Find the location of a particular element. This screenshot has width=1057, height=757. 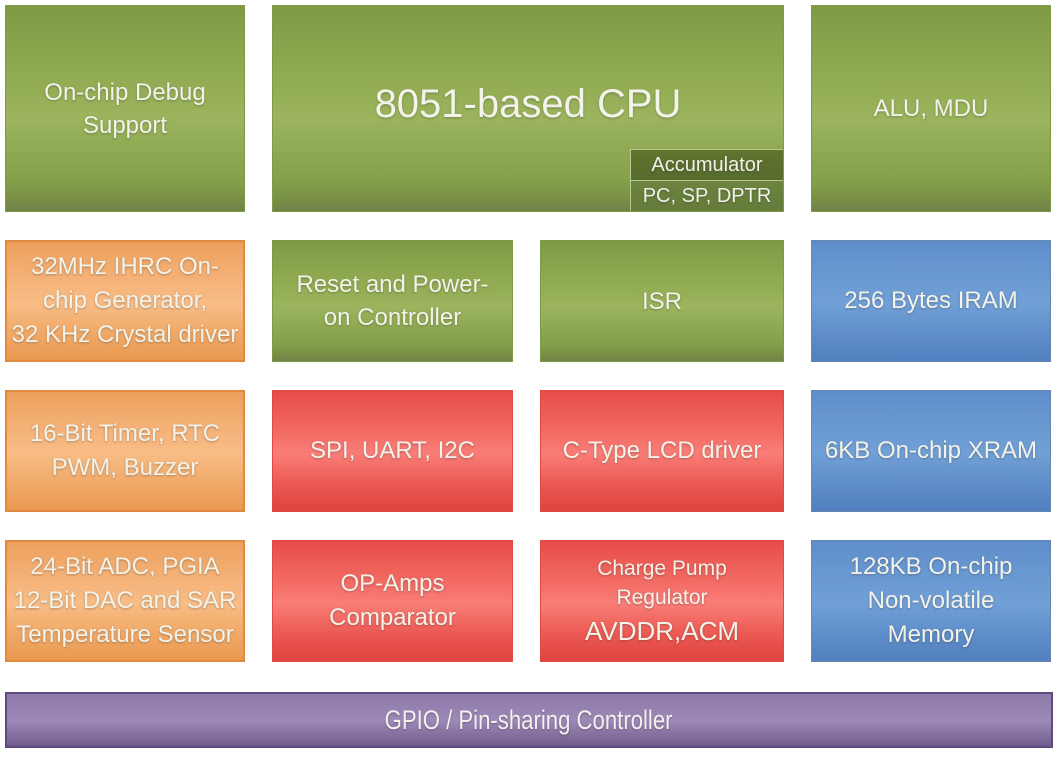

nonvolatile-memory-label: 128KB On-chip Non-volatile Memory is located at coordinates (931, 600).